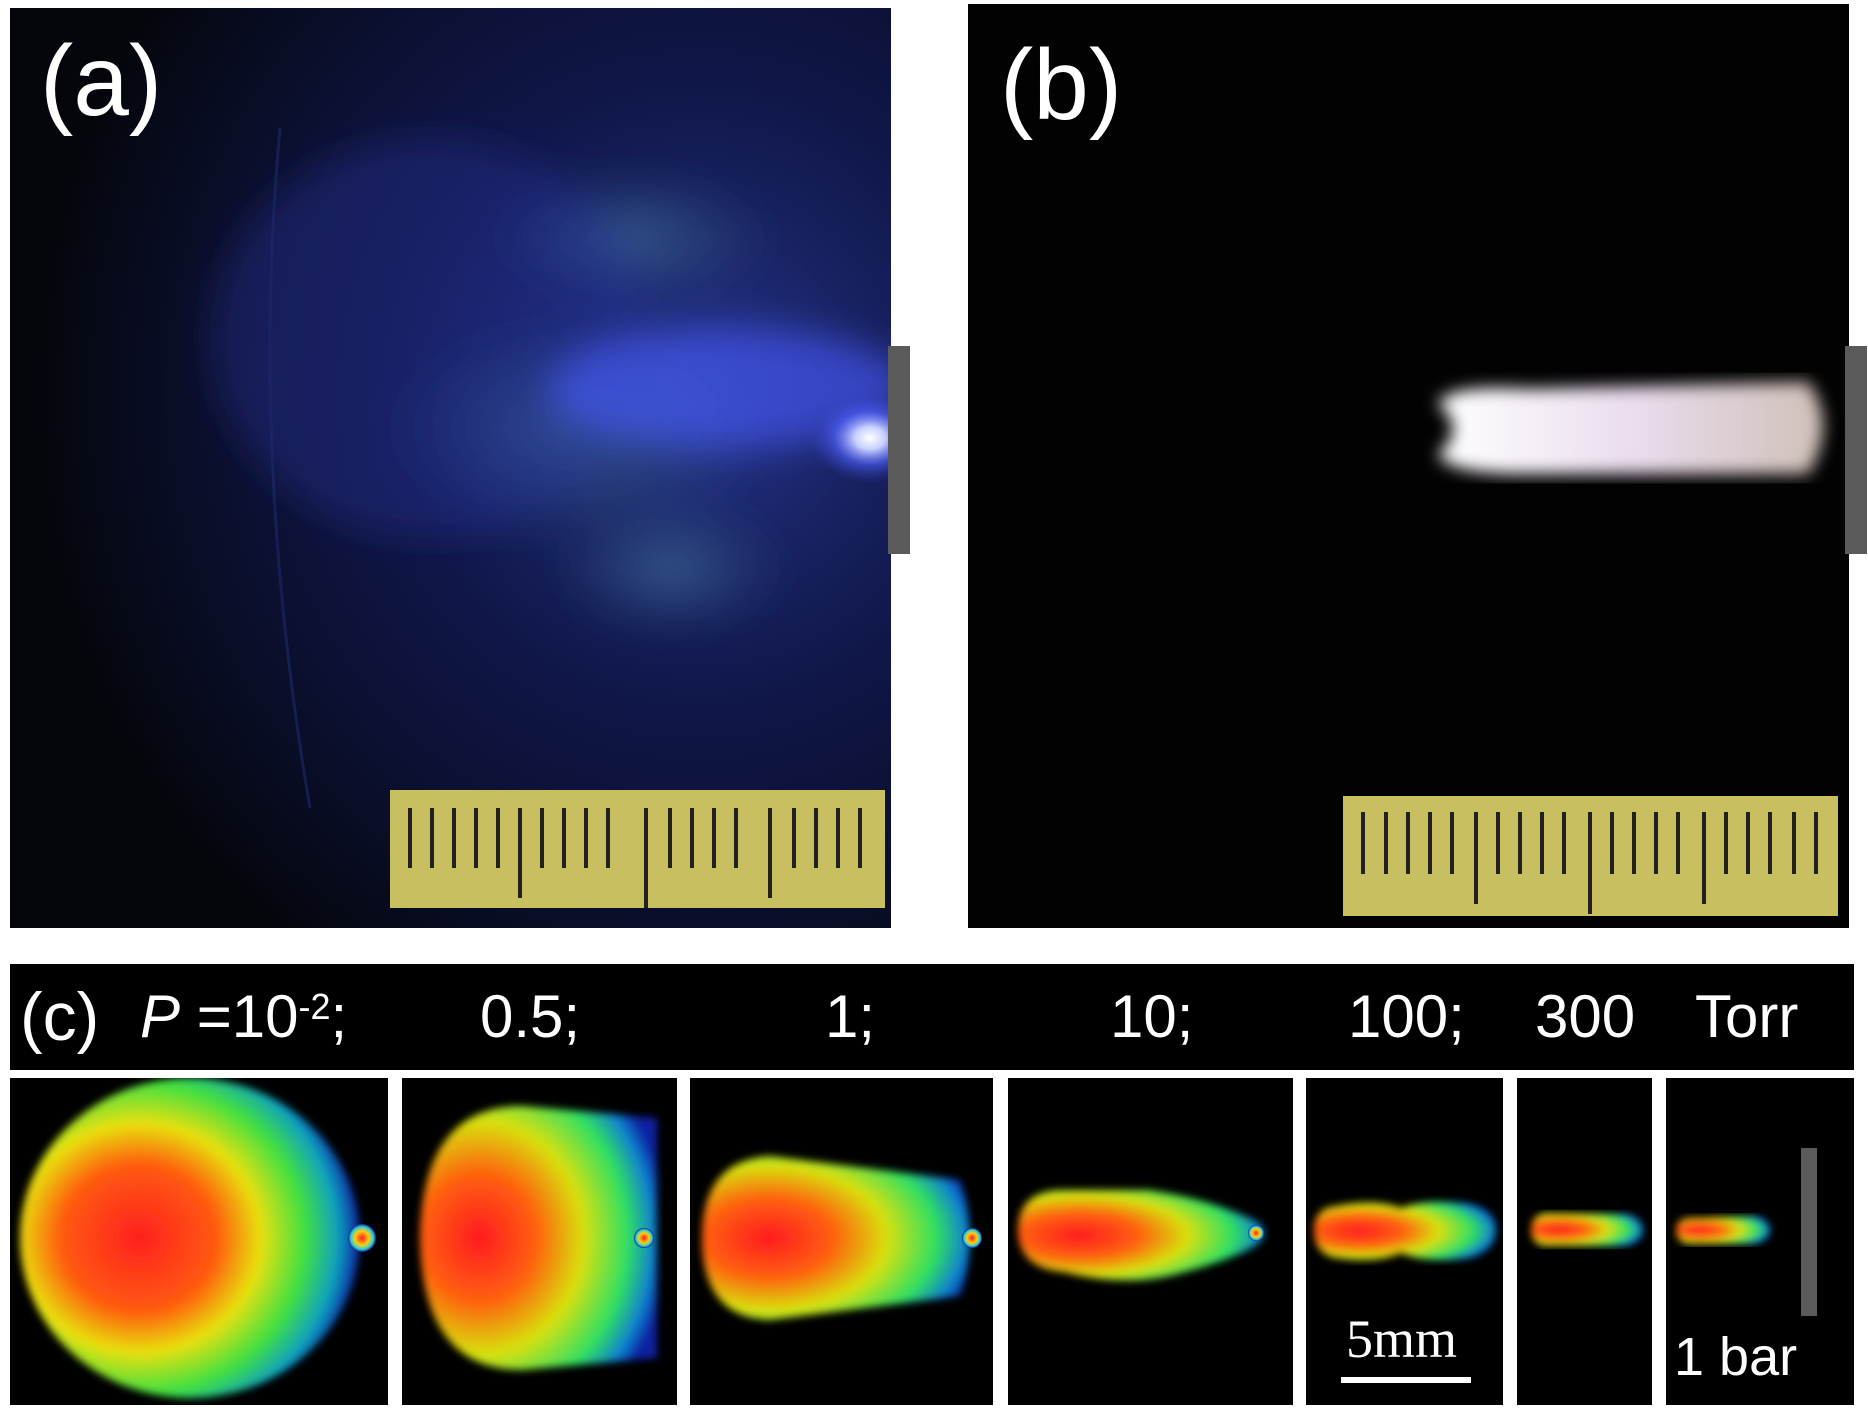  Describe the element at coordinates (239, 1016) in the screenshot. I see `pressure-equals: =10` at that location.